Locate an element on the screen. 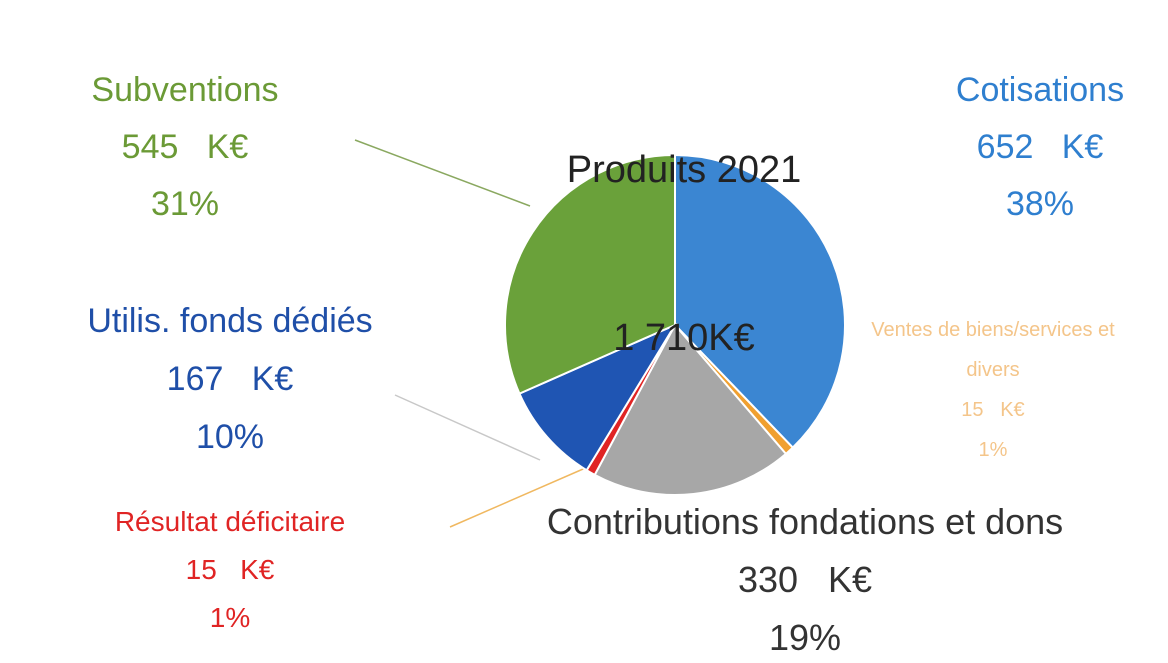 The width and height of the screenshot is (1168, 663). slice-label: Cotisations 652 K€ 38% is located at coordinates (1039, 147).